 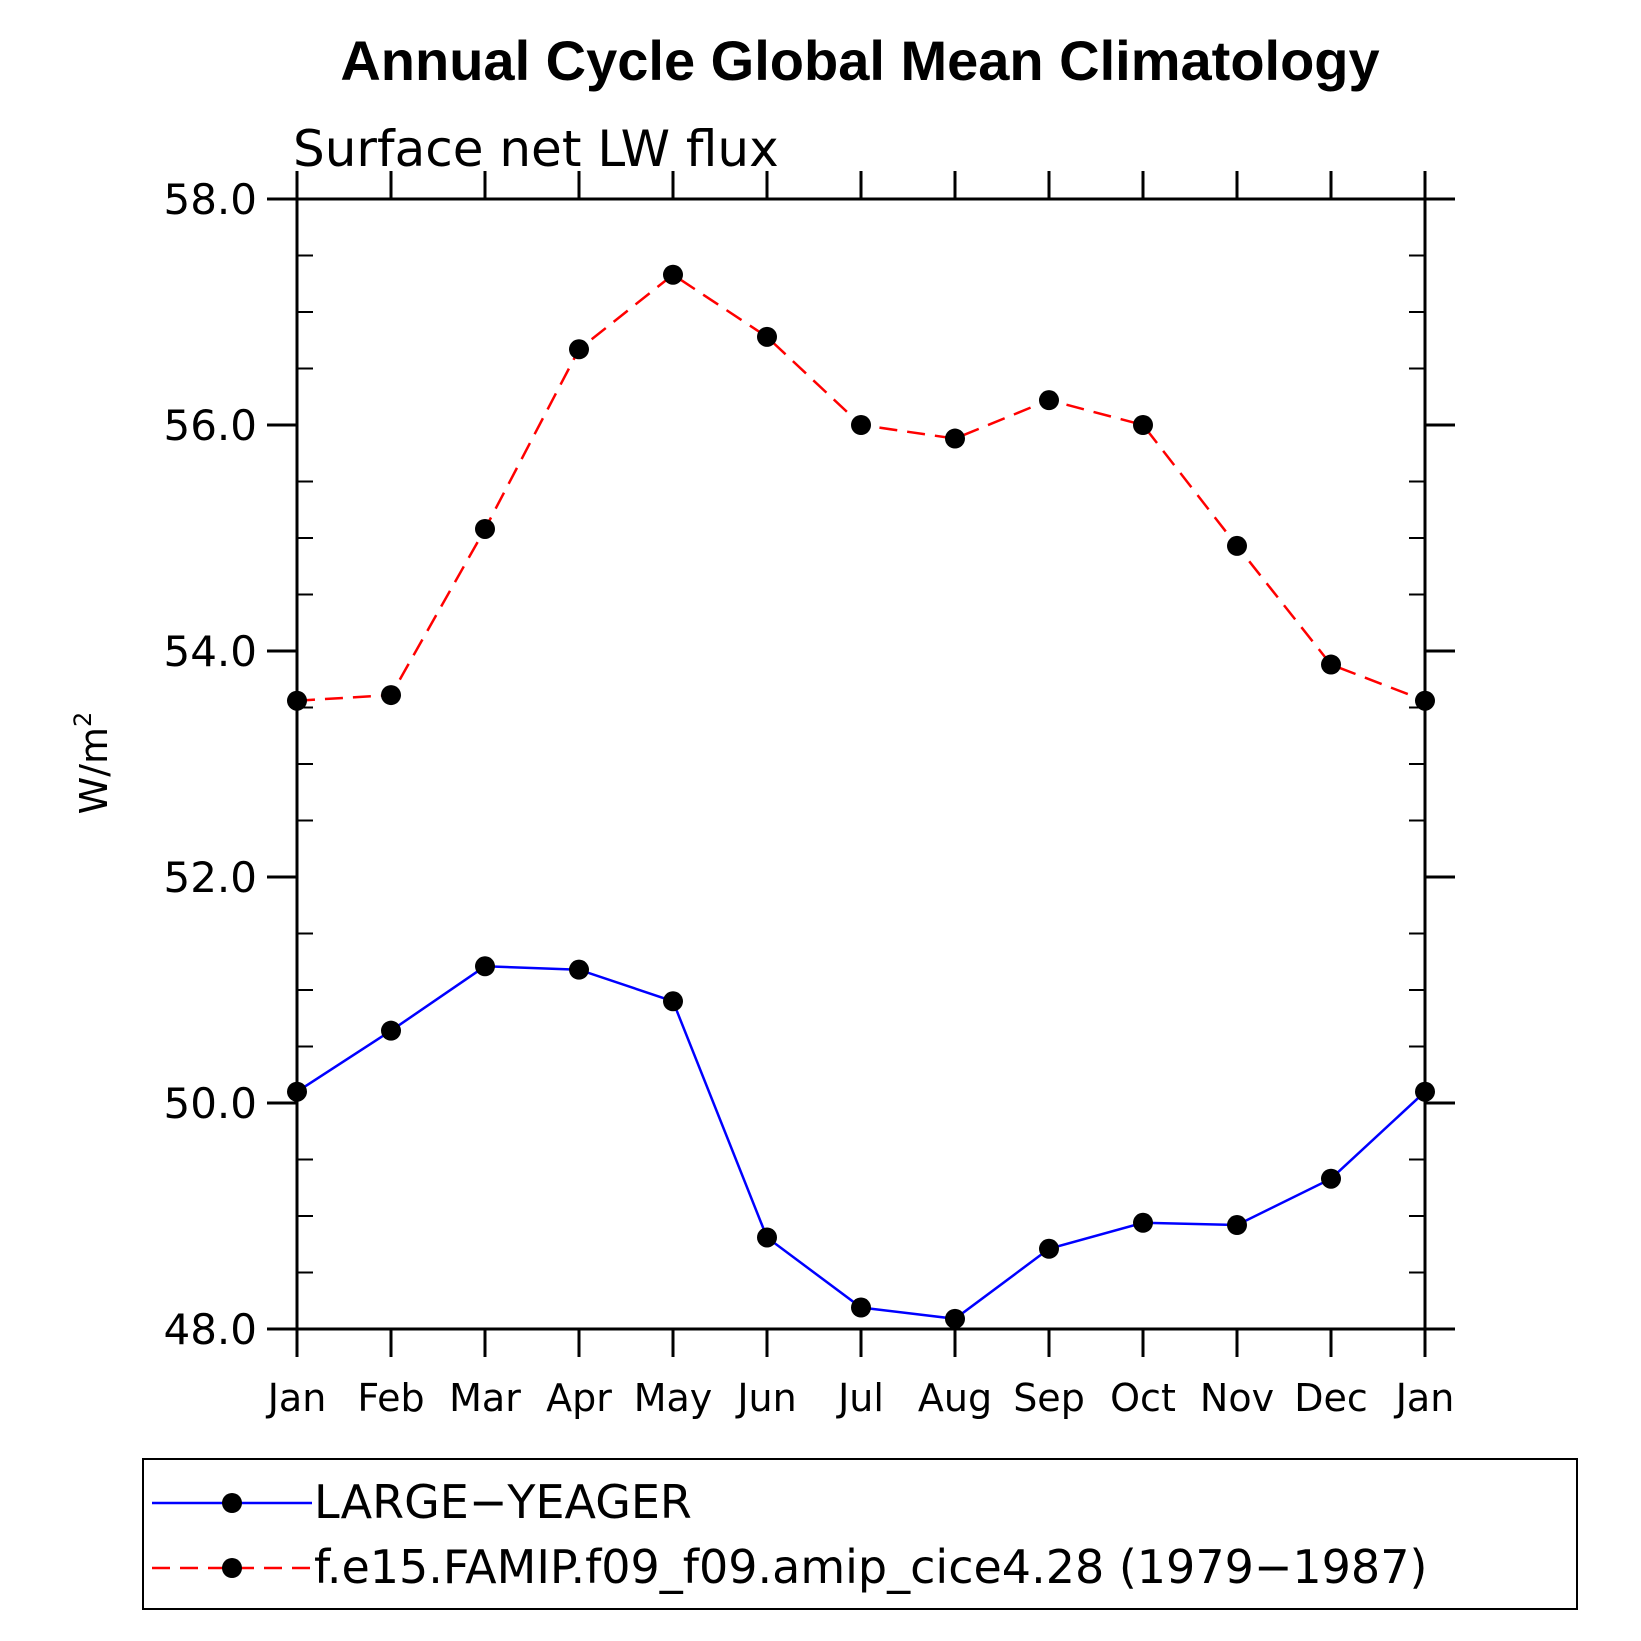 What do you see at coordinates (83, 719) in the screenshot?
I see `y-axis-label-superscript: 2` at bounding box center [83, 719].